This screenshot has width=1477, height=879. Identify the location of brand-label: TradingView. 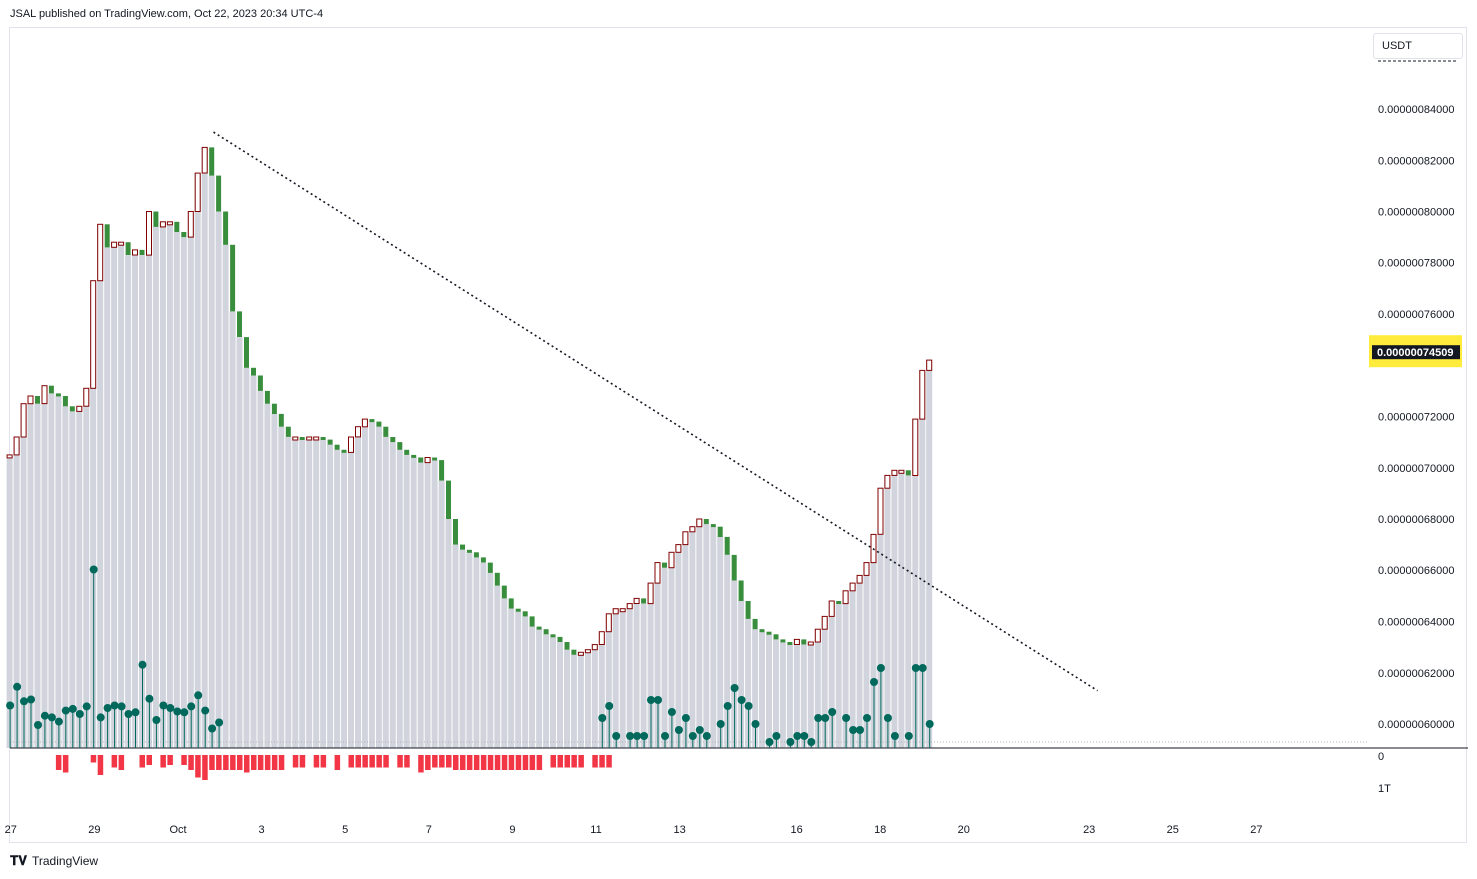
(65, 861).